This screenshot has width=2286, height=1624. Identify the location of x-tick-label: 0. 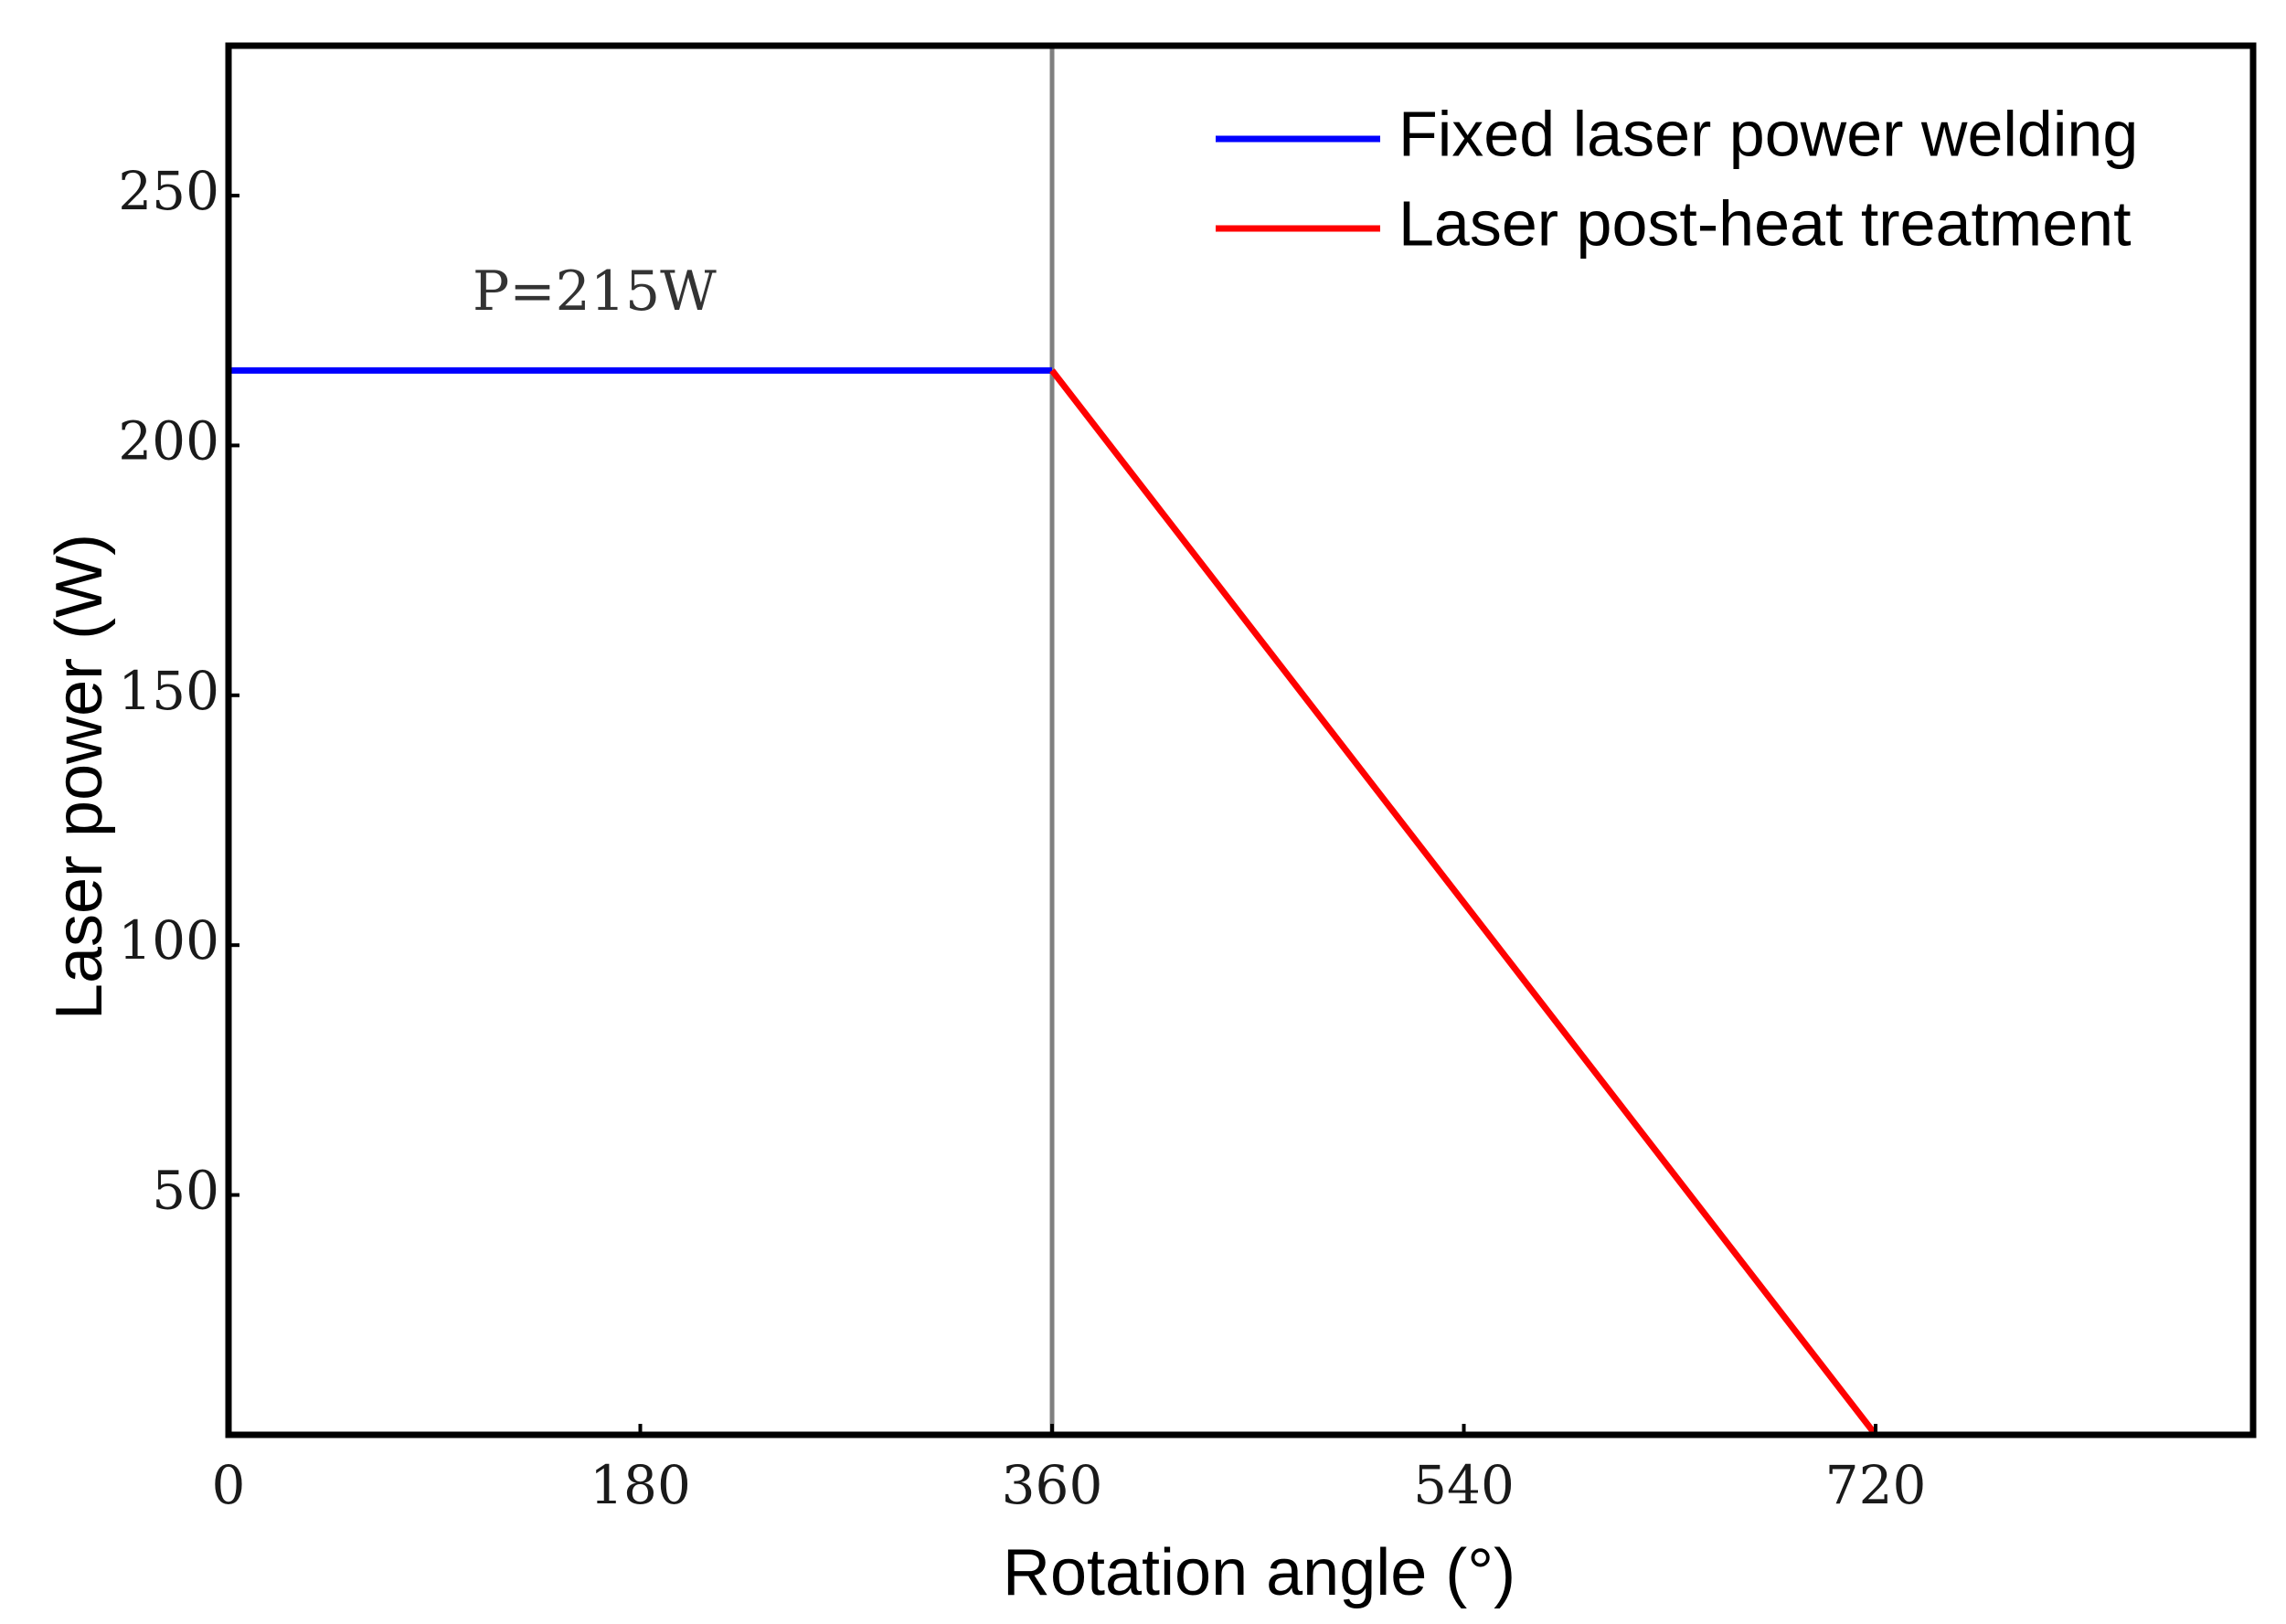
(229, 1485).